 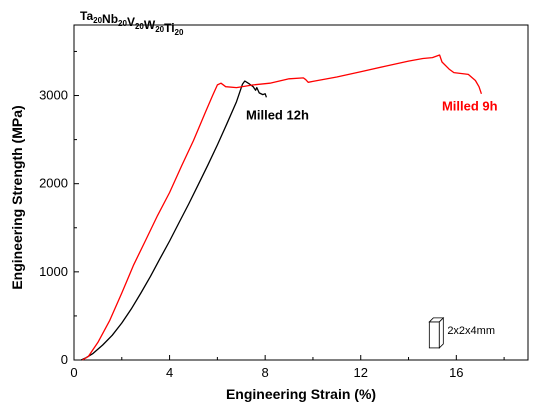 I want to click on rectangular-prism-specimen-icon, so click(x=436, y=332).